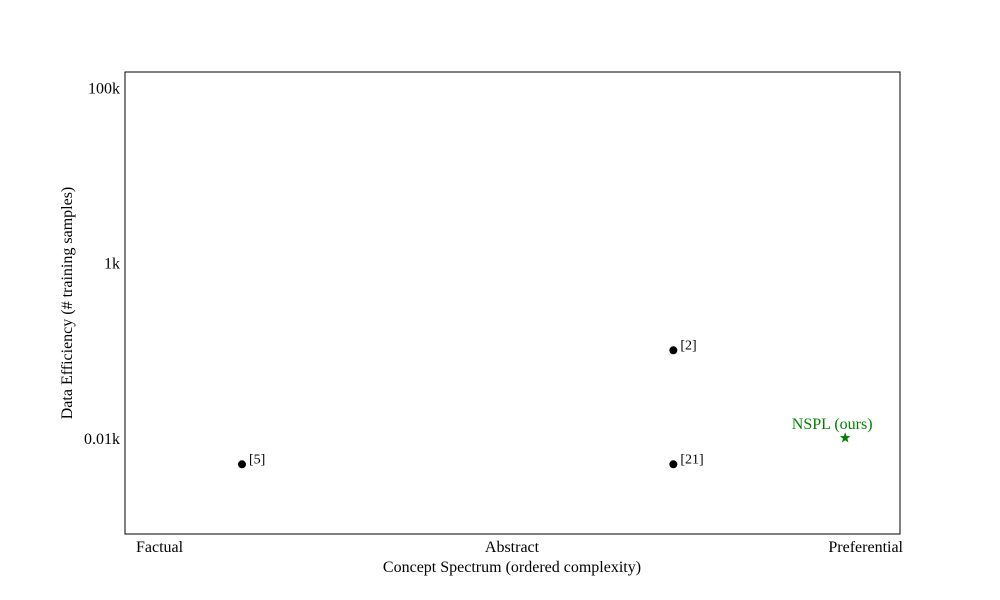  Describe the element at coordinates (160, 547) in the screenshot. I see `x-tick-label: Factual` at that location.